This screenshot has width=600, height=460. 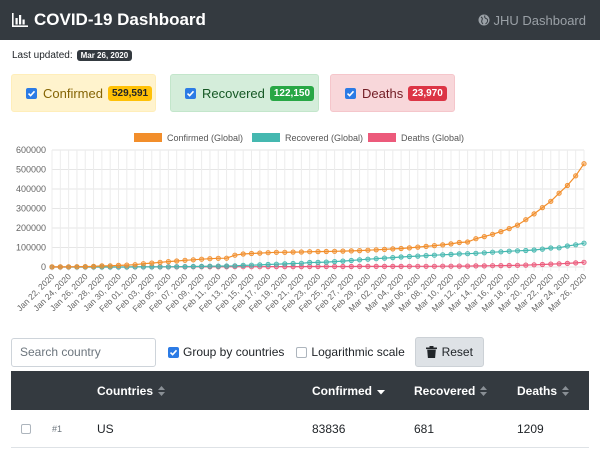 I want to click on confirmed-label: Confirmed, so click(x=73, y=93).